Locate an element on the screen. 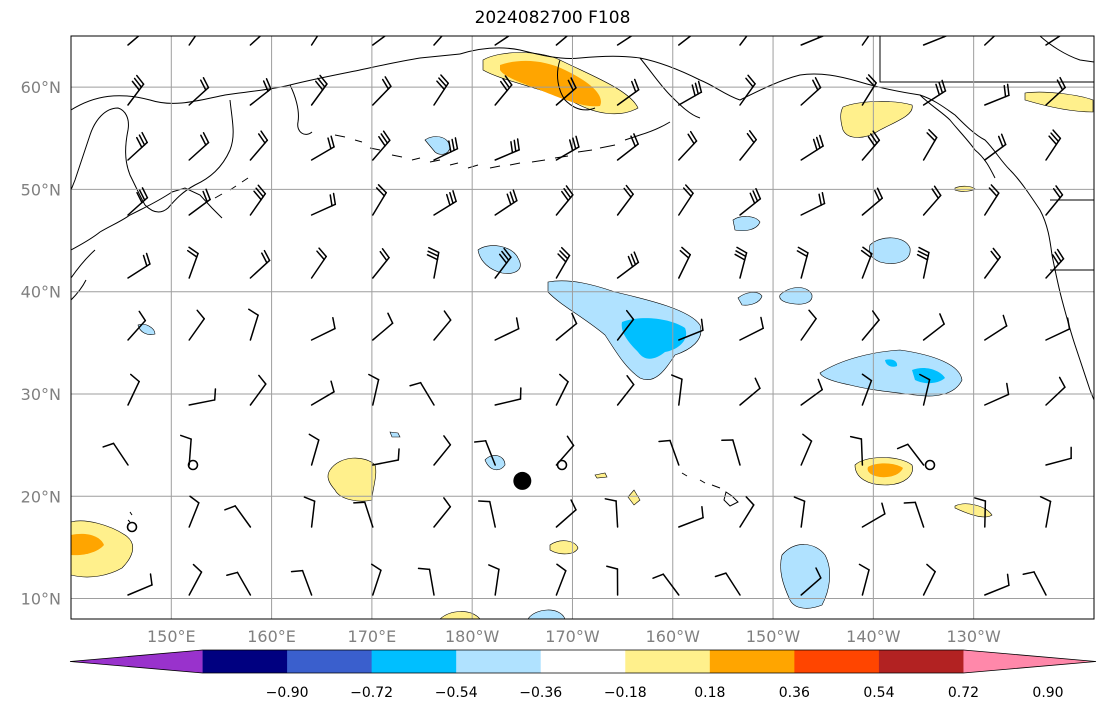  moderate-negative-anomaly-region is located at coordinates (928, 375).